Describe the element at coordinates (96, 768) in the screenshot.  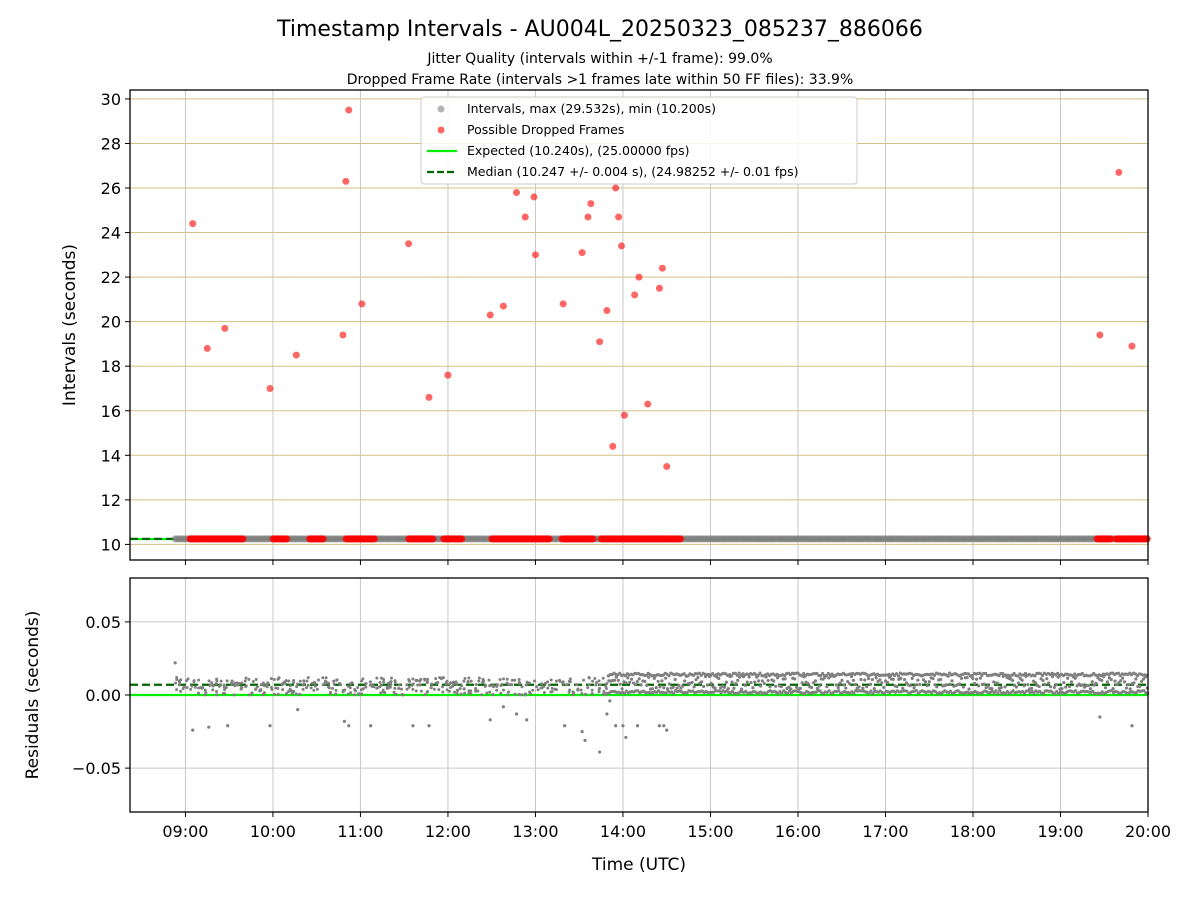
I see `residuals-y-tick-label: −0.05` at that location.